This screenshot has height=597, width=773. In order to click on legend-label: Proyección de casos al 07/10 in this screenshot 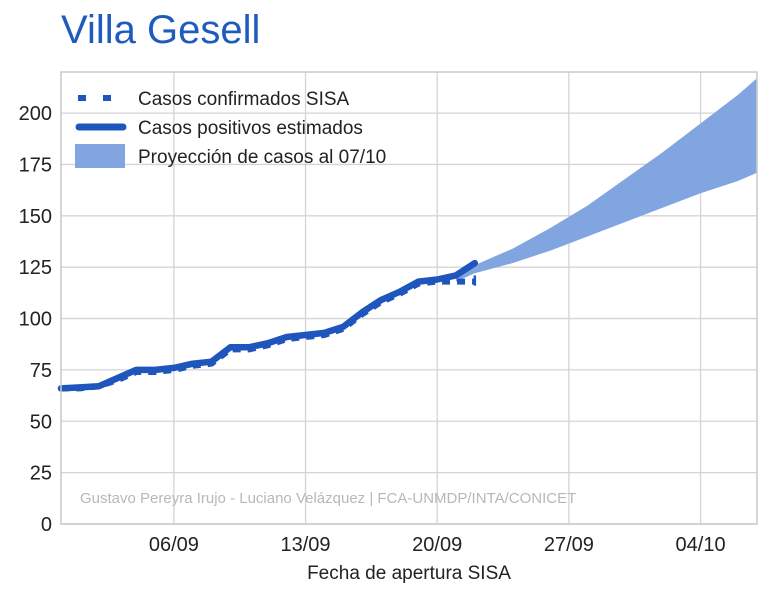, I will do `click(262, 157)`.